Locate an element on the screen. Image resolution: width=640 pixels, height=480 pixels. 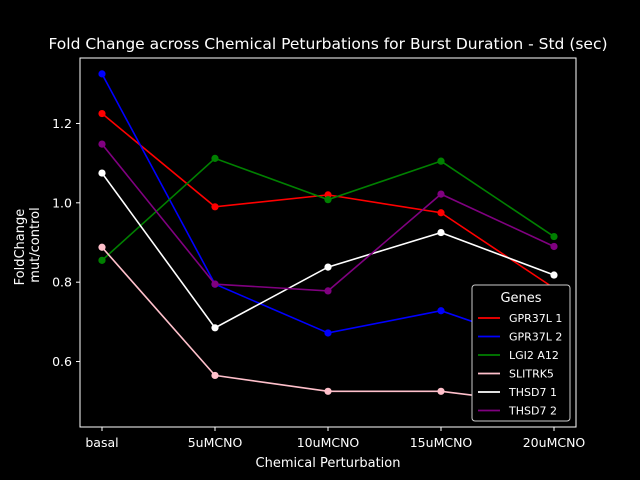
legend-label: THSD7 1 is located at coordinates (532, 392).